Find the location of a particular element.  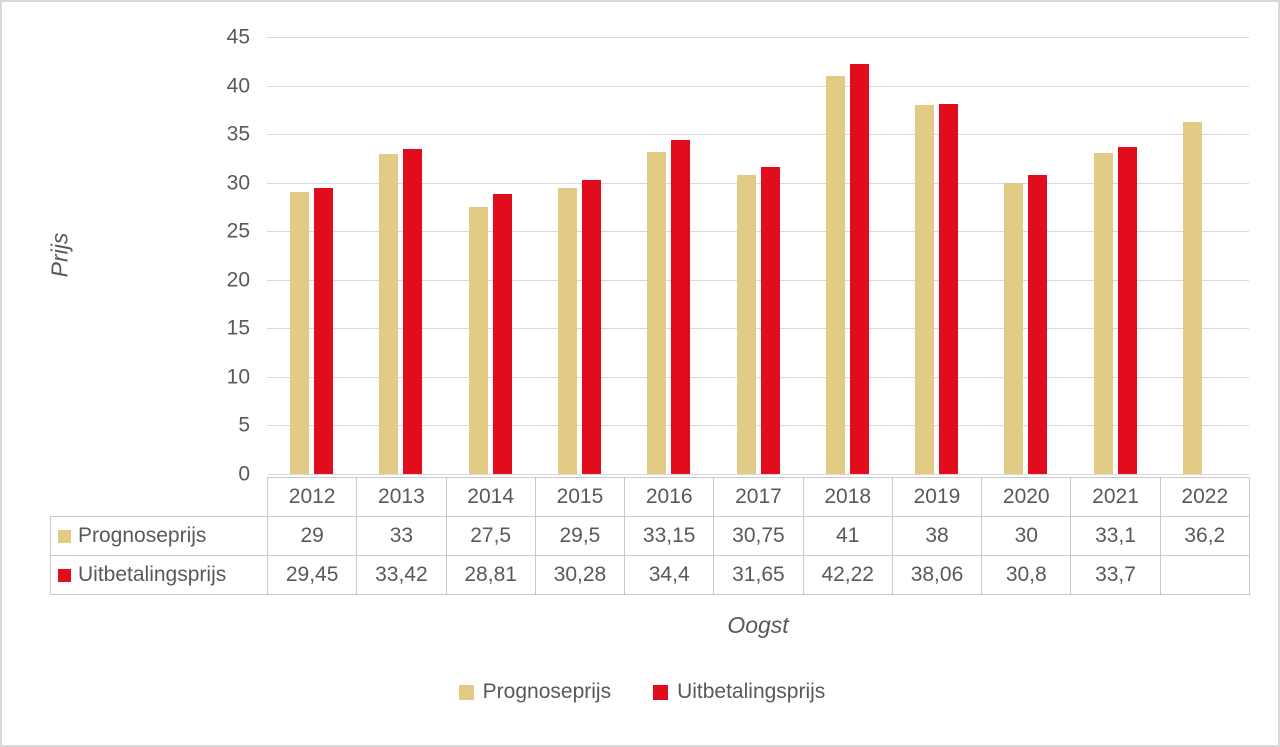

uitbetalingsprijs-swatch-icon is located at coordinates (661, 692).